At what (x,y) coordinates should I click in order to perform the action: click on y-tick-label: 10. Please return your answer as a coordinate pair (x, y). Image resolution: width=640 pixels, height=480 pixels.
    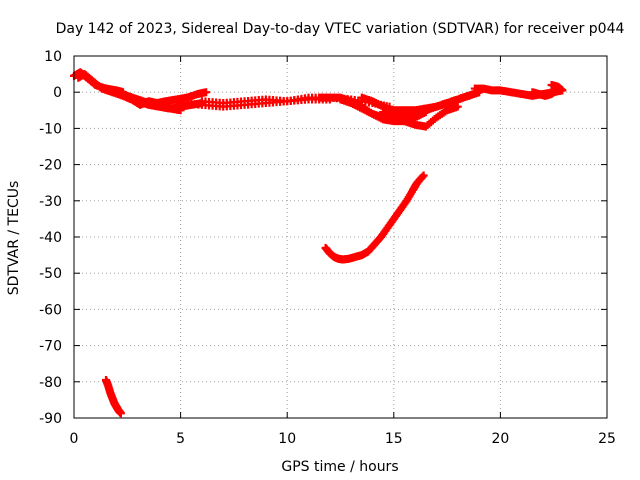
    Looking at the image, I should click on (53, 57).